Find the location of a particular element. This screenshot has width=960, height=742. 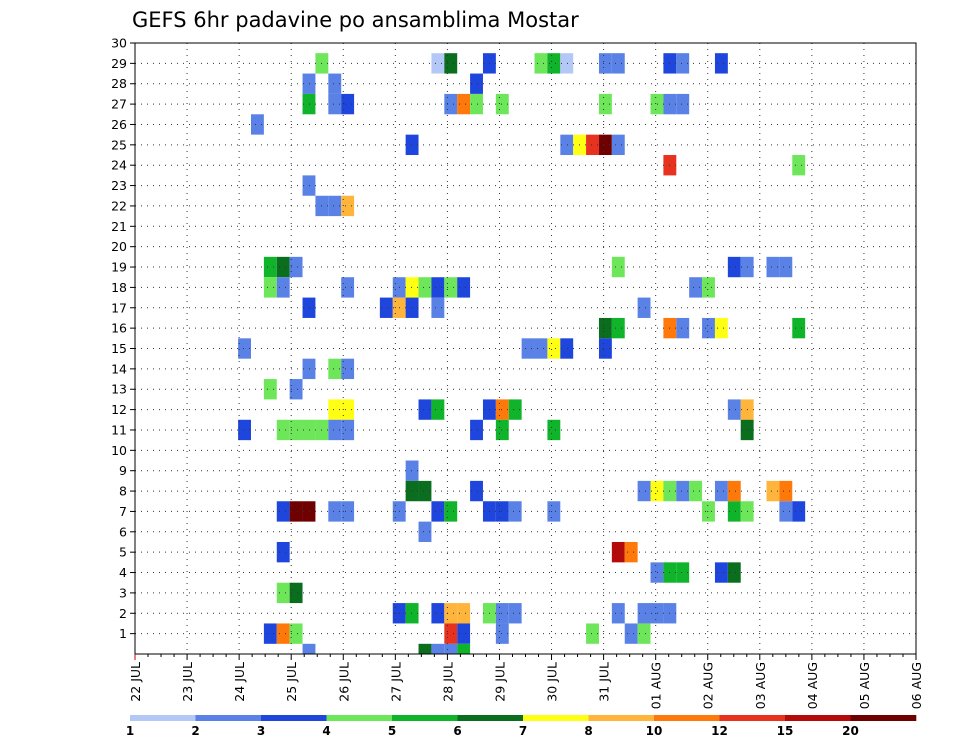

x-tick-label: 26 JUL is located at coordinates (343, 682).